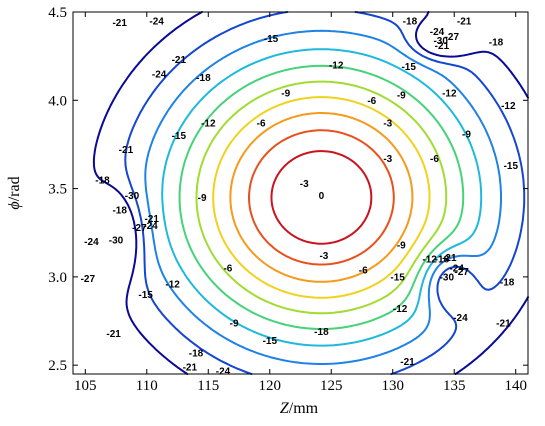  Describe the element at coordinates (57, 13) in the screenshot. I see `y-tick-label: 4.5` at that location.